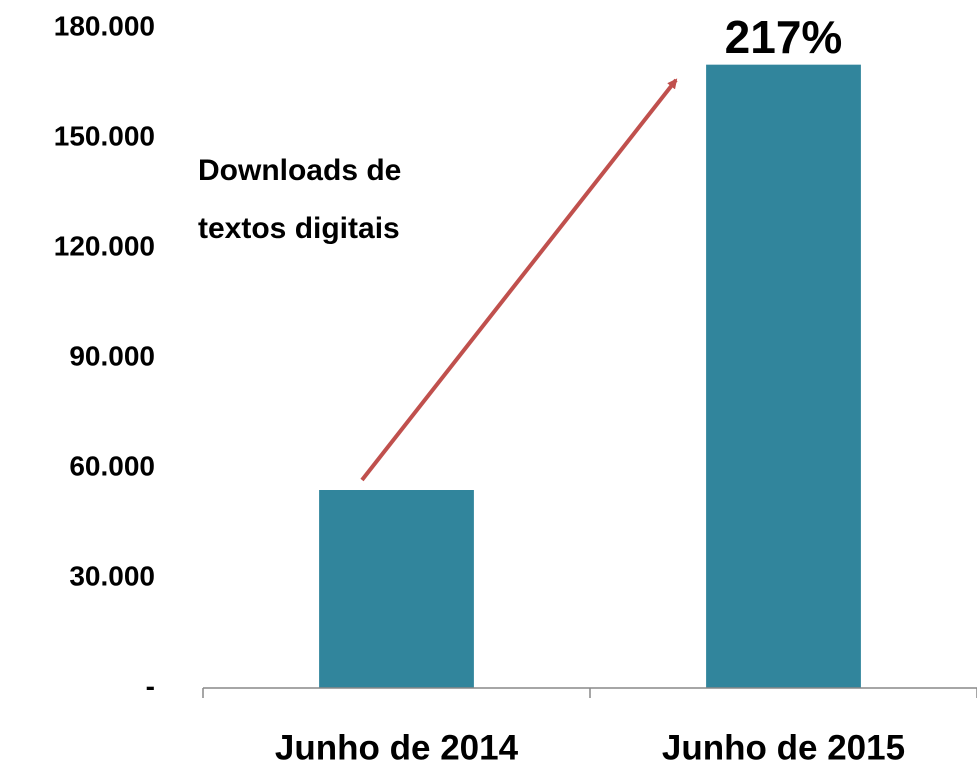  What do you see at coordinates (150, 685) in the screenshot?
I see `y-tick-label: -` at bounding box center [150, 685].